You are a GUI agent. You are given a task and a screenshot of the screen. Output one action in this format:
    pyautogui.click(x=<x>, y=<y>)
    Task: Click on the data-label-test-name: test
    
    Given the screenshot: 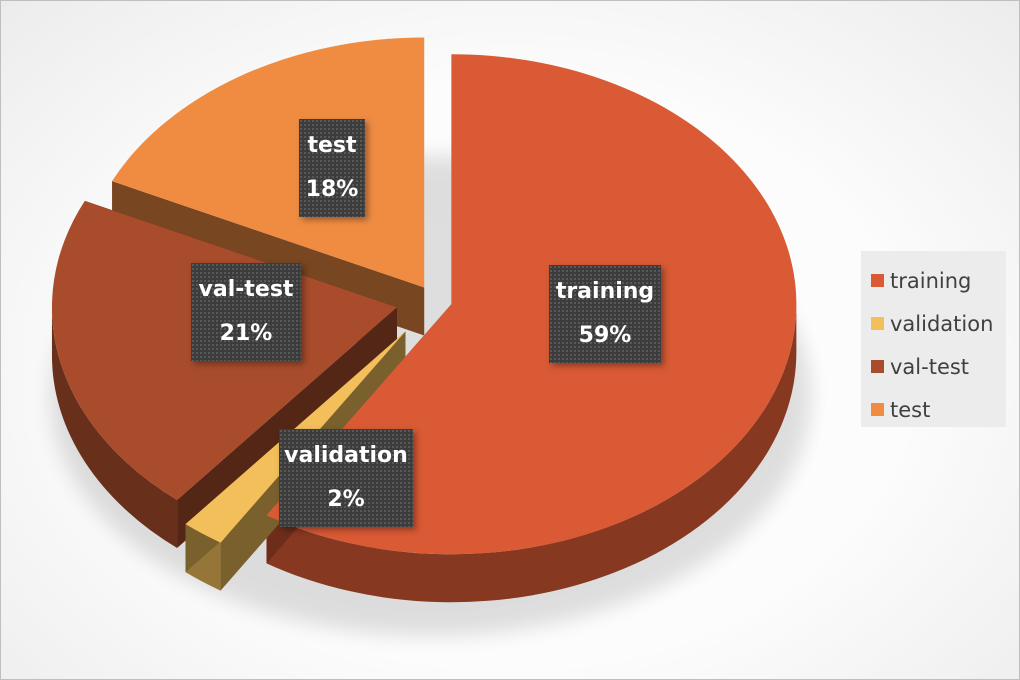 What is the action you would take?
    pyautogui.click(x=332, y=145)
    